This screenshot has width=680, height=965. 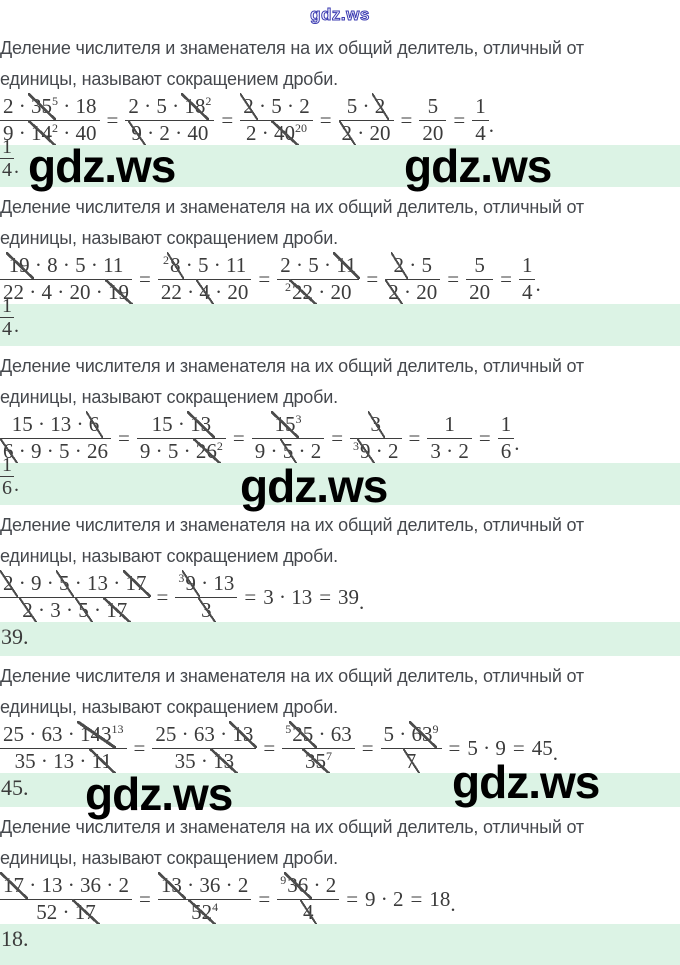 I want to click on answer-band: 45. gdz.ws gdz.ws, so click(x=340, y=788).